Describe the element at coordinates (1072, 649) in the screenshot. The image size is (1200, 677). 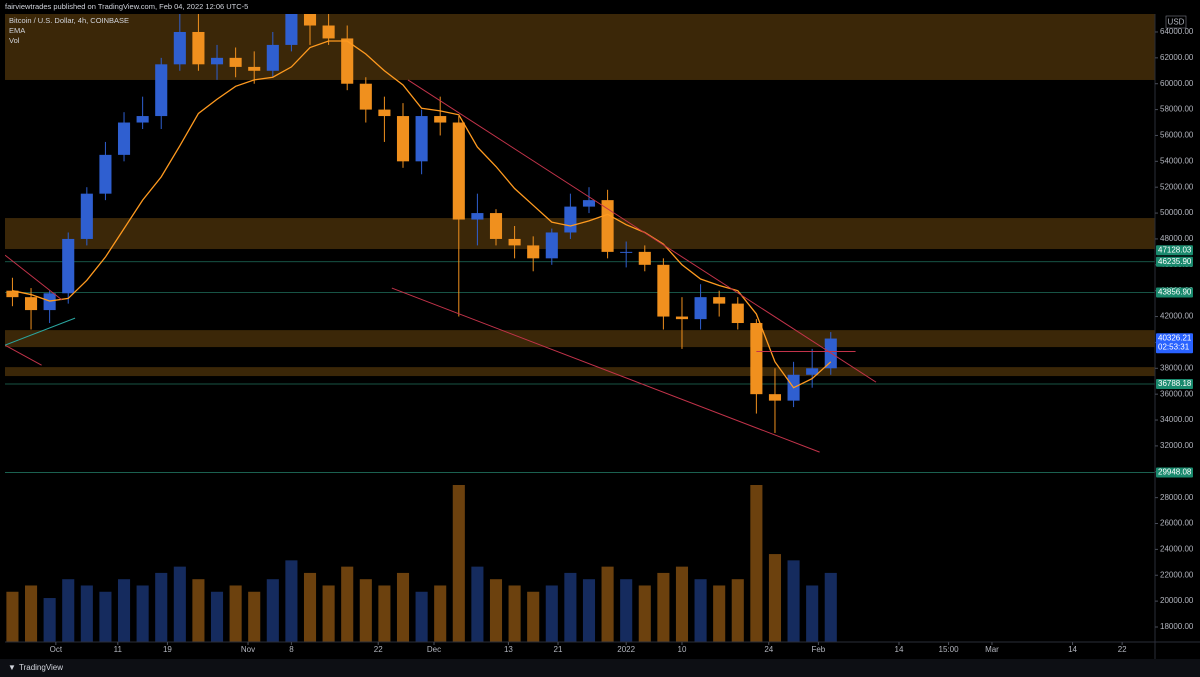
I see `x-tick-label: 14` at that location.